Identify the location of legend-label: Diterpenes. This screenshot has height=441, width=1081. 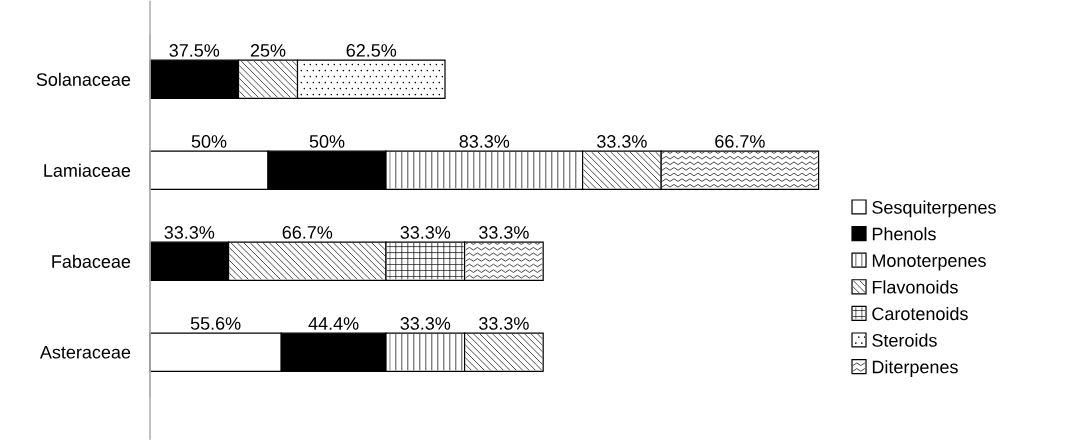
(915, 369).